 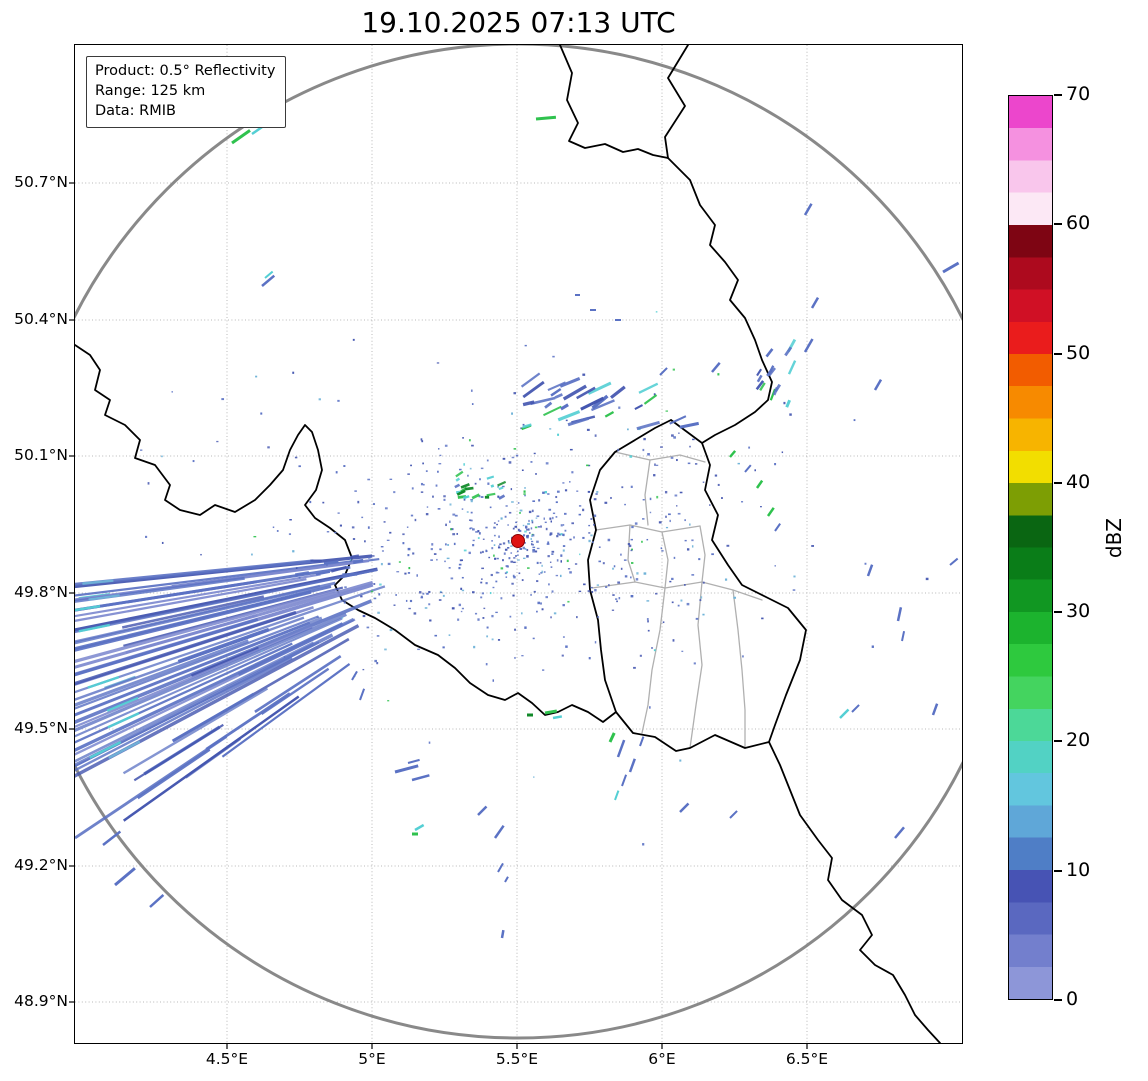 I want to click on radar-site-marker, so click(x=518, y=541).